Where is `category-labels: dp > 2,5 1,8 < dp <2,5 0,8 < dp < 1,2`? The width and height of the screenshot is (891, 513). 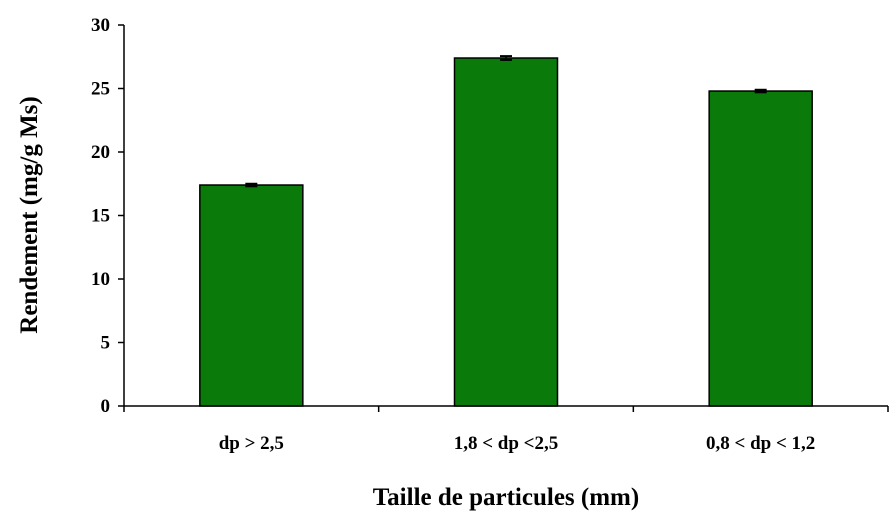 category-labels: dp > 2,5 1,8 < dp <2,5 0,8 < dp < 1,2 is located at coordinates (517, 443).